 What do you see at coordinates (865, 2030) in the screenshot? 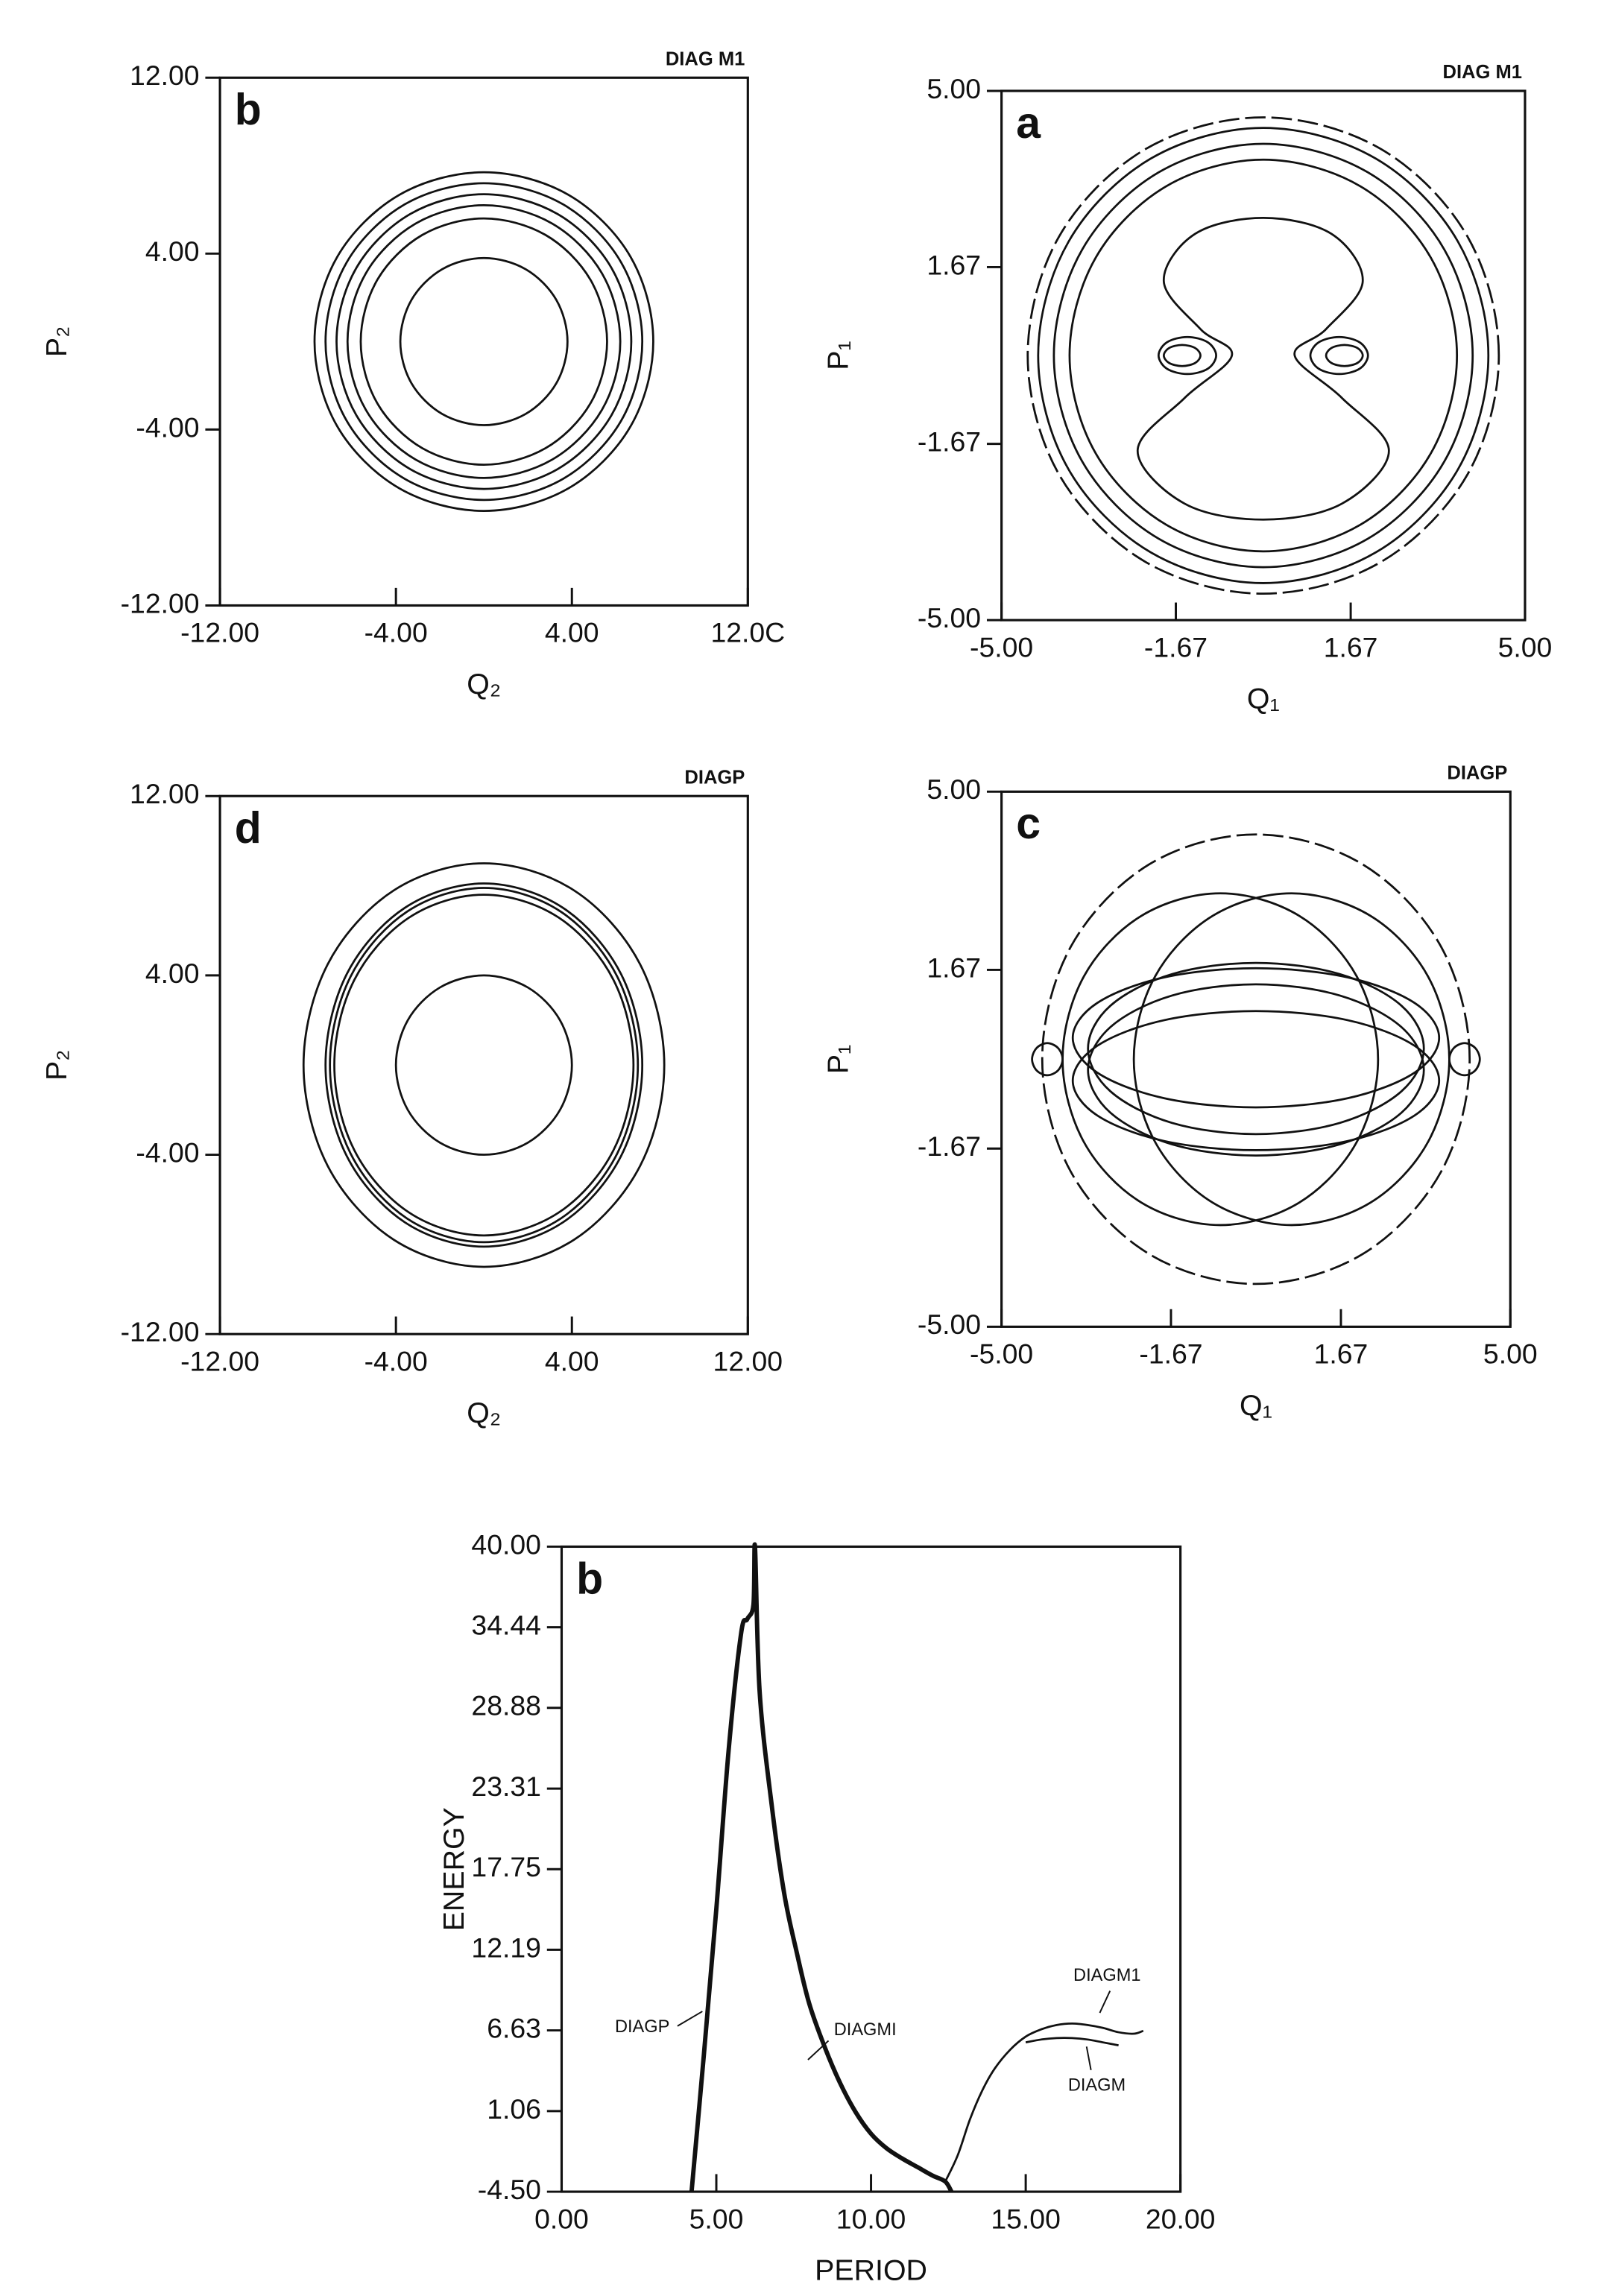
I see `curve-annotation: DIAGMI` at bounding box center [865, 2030].